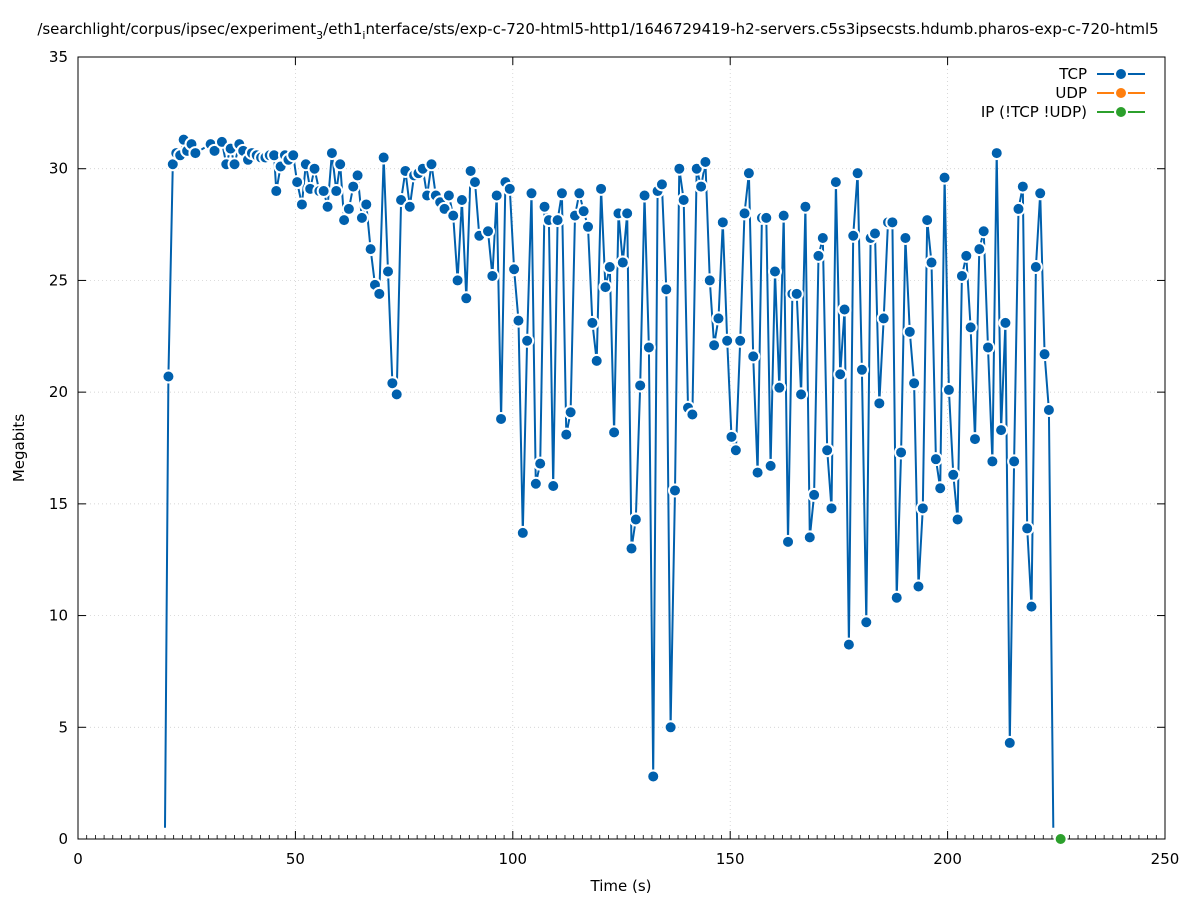 The height and width of the screenshot is (900, 1197). I want to click on x-tick-label: 200, so click(947, 859).